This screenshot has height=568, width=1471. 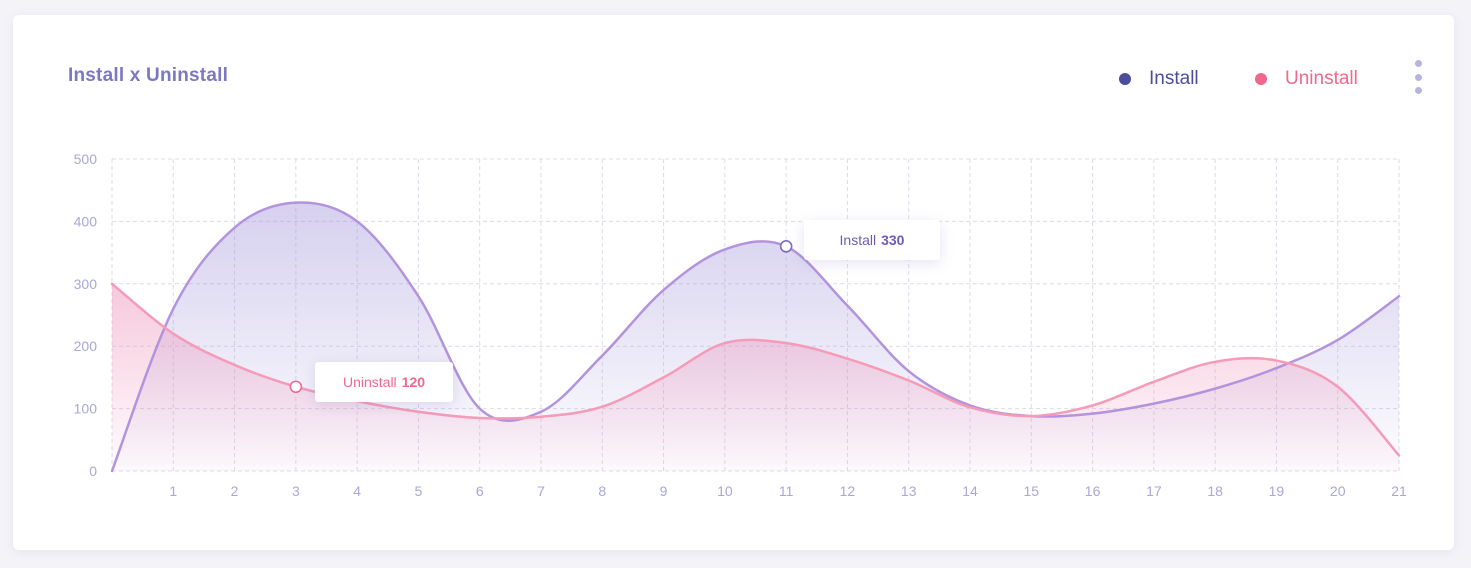 I want to click on x-tick-label: 5, so click(x=419, y=491).